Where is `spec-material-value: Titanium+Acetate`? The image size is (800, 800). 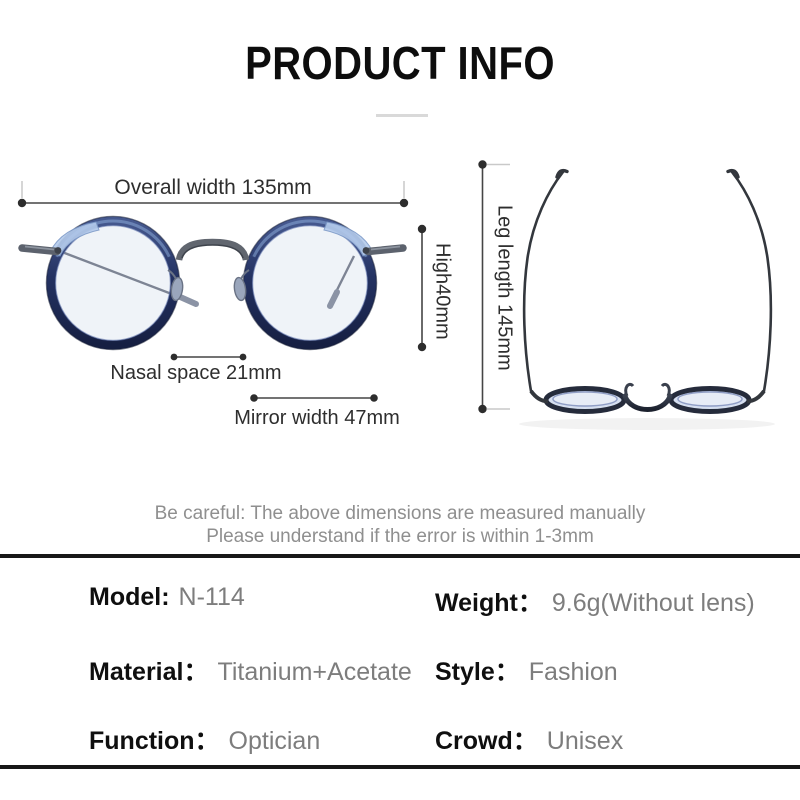 spec-material-value: Titanium+Acetate is located at coordinates (314, 672).